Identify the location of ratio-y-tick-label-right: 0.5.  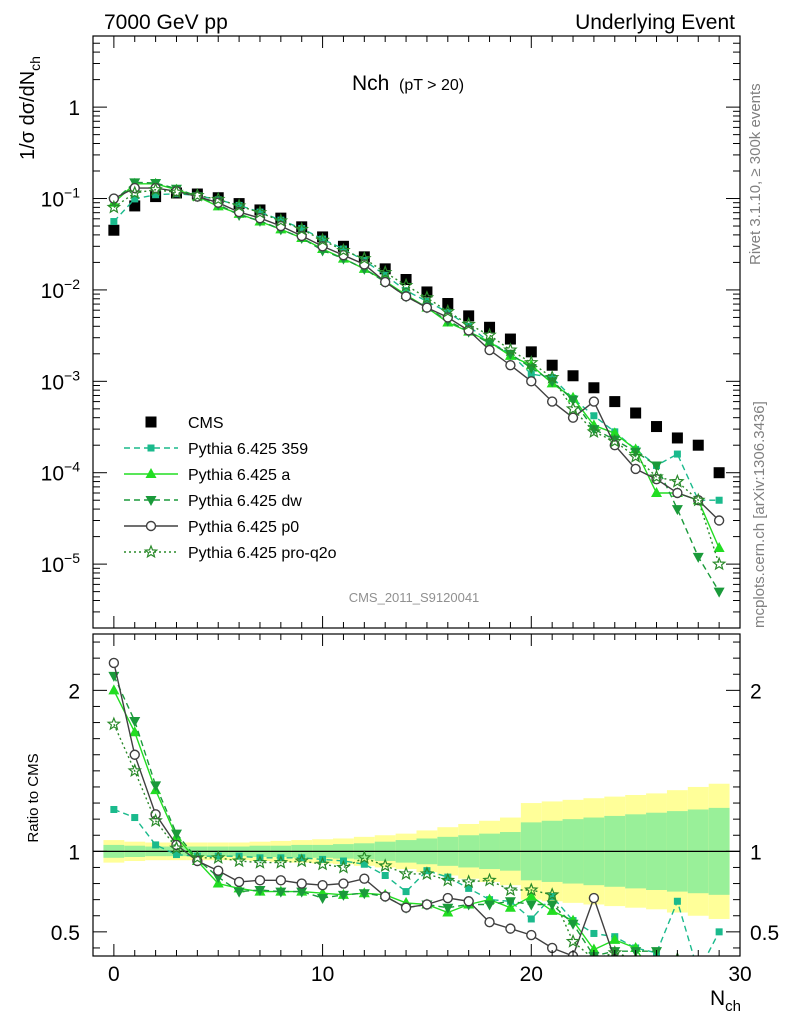
(764, 933).